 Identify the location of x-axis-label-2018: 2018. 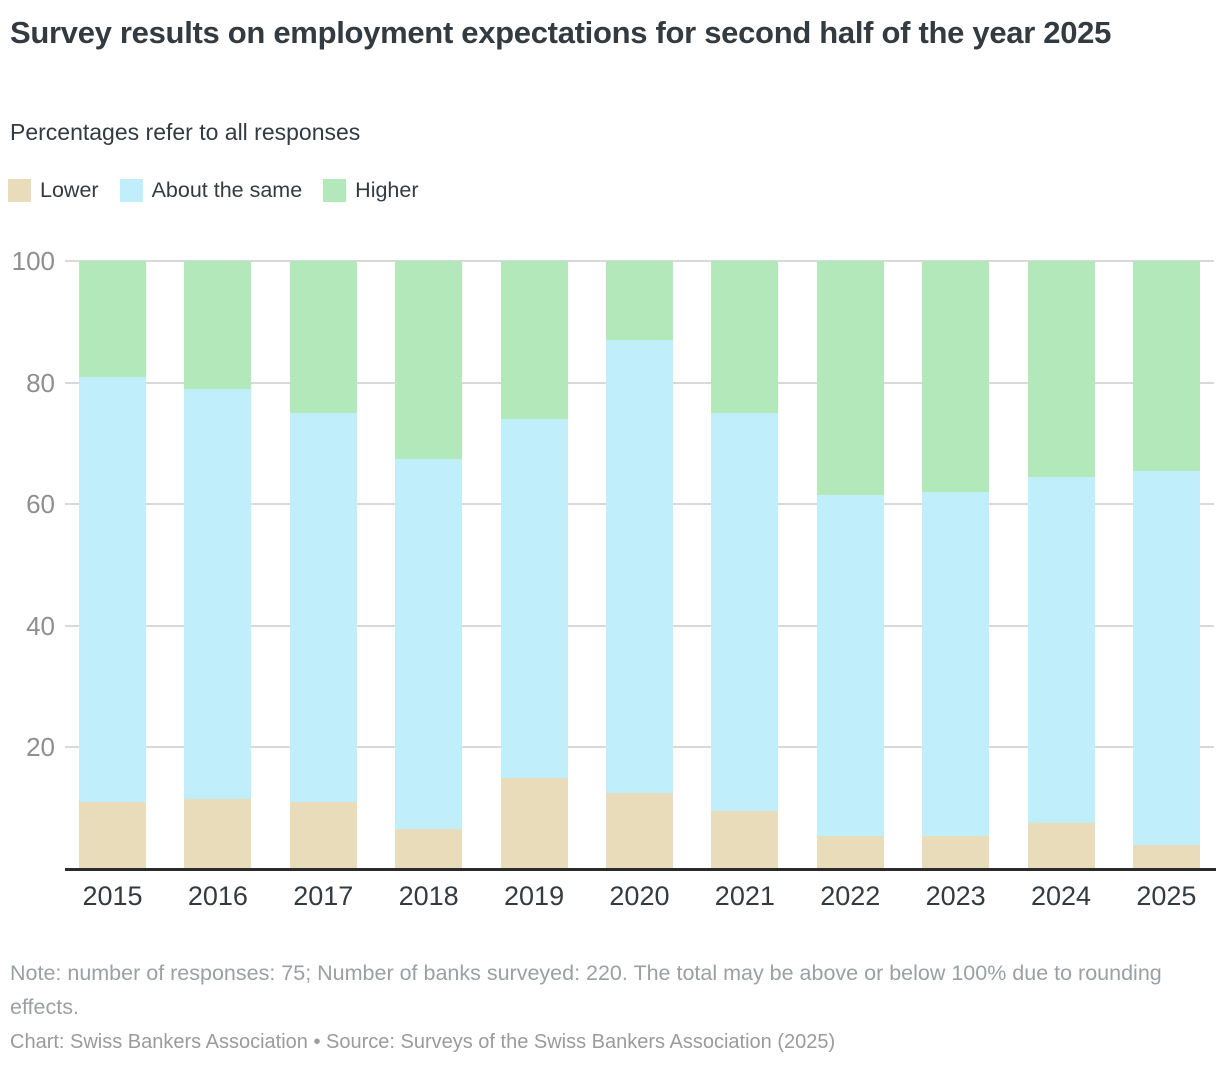
(428, 896).